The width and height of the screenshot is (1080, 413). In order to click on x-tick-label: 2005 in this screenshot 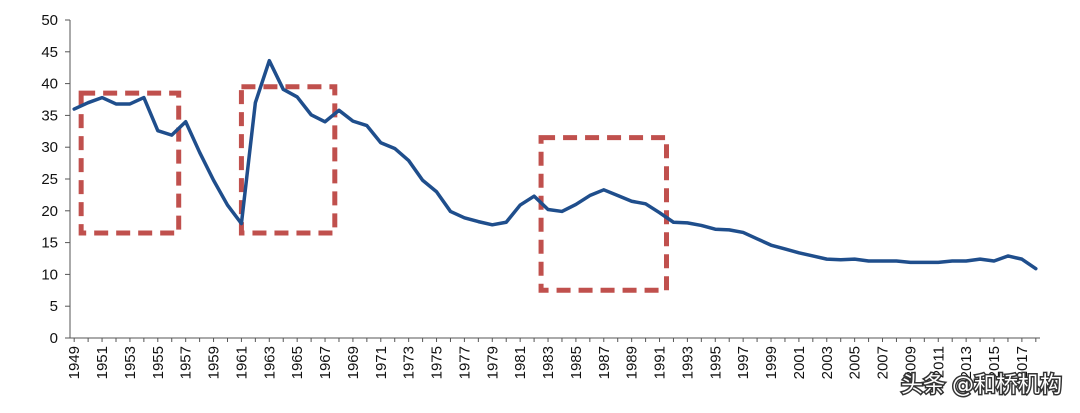, I will do `click(855, 362)`.